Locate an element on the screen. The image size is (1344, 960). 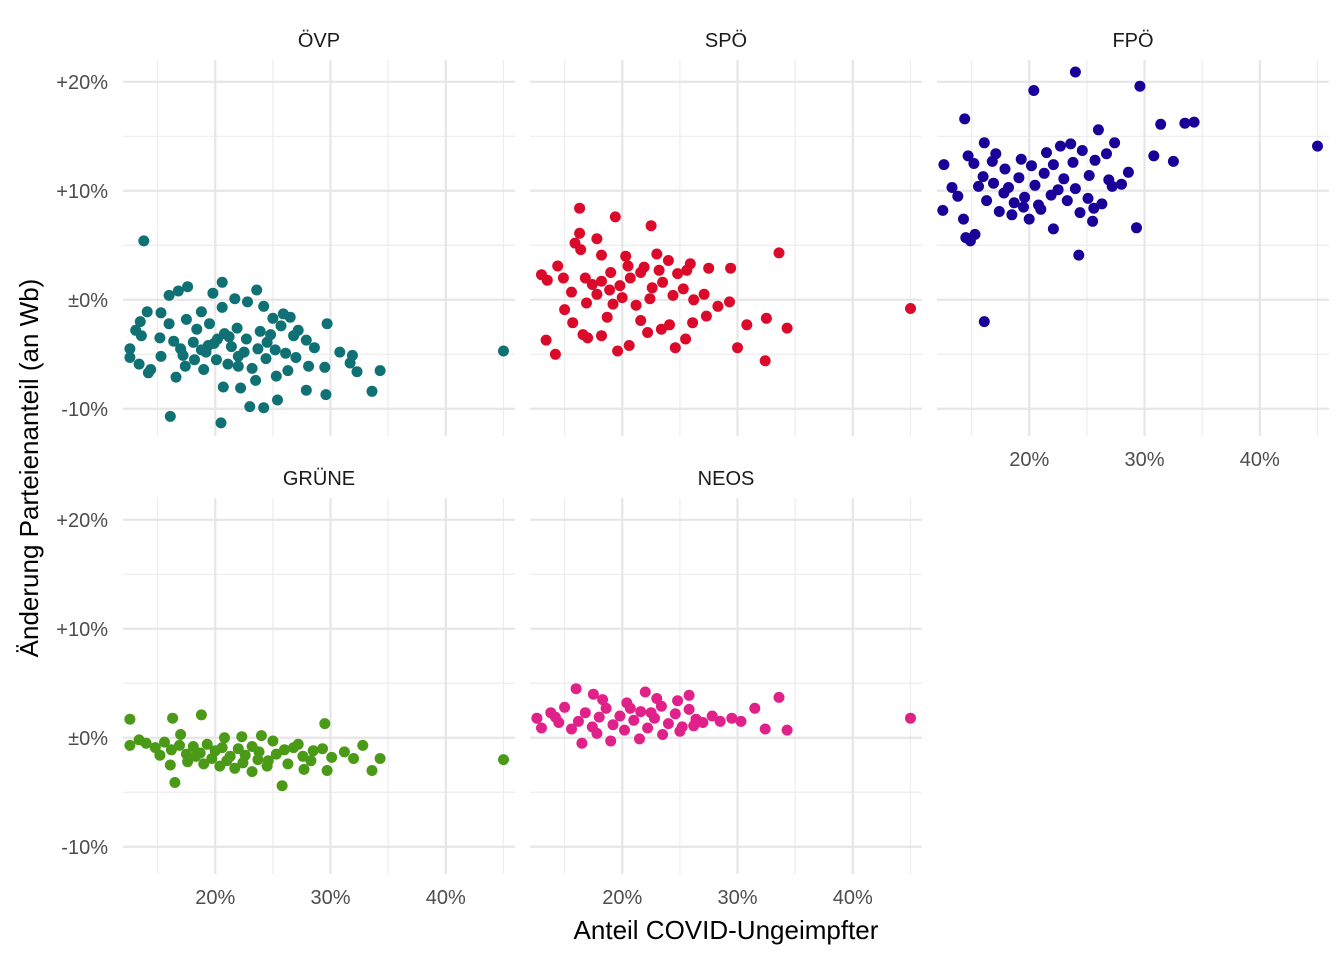
y-axis-tick-labels: -10% ±0% +10% +20% -10% ±0% +10% +20% is located at coordinates (82, 465).